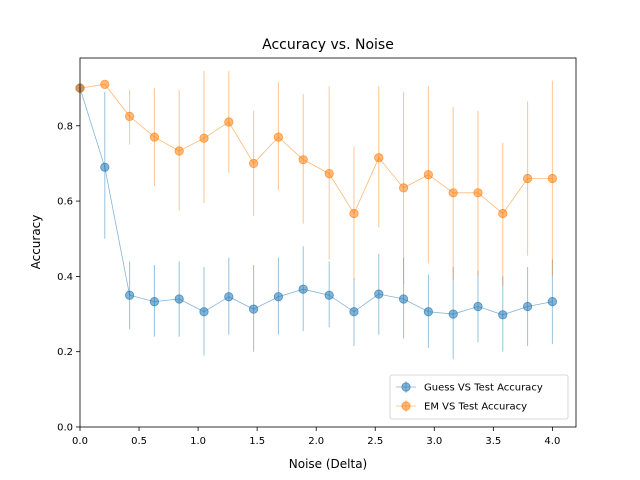  Describe the element at coordinates (65, 126) in the screenshot. I see `y-tick-label: 0.8` at that location.